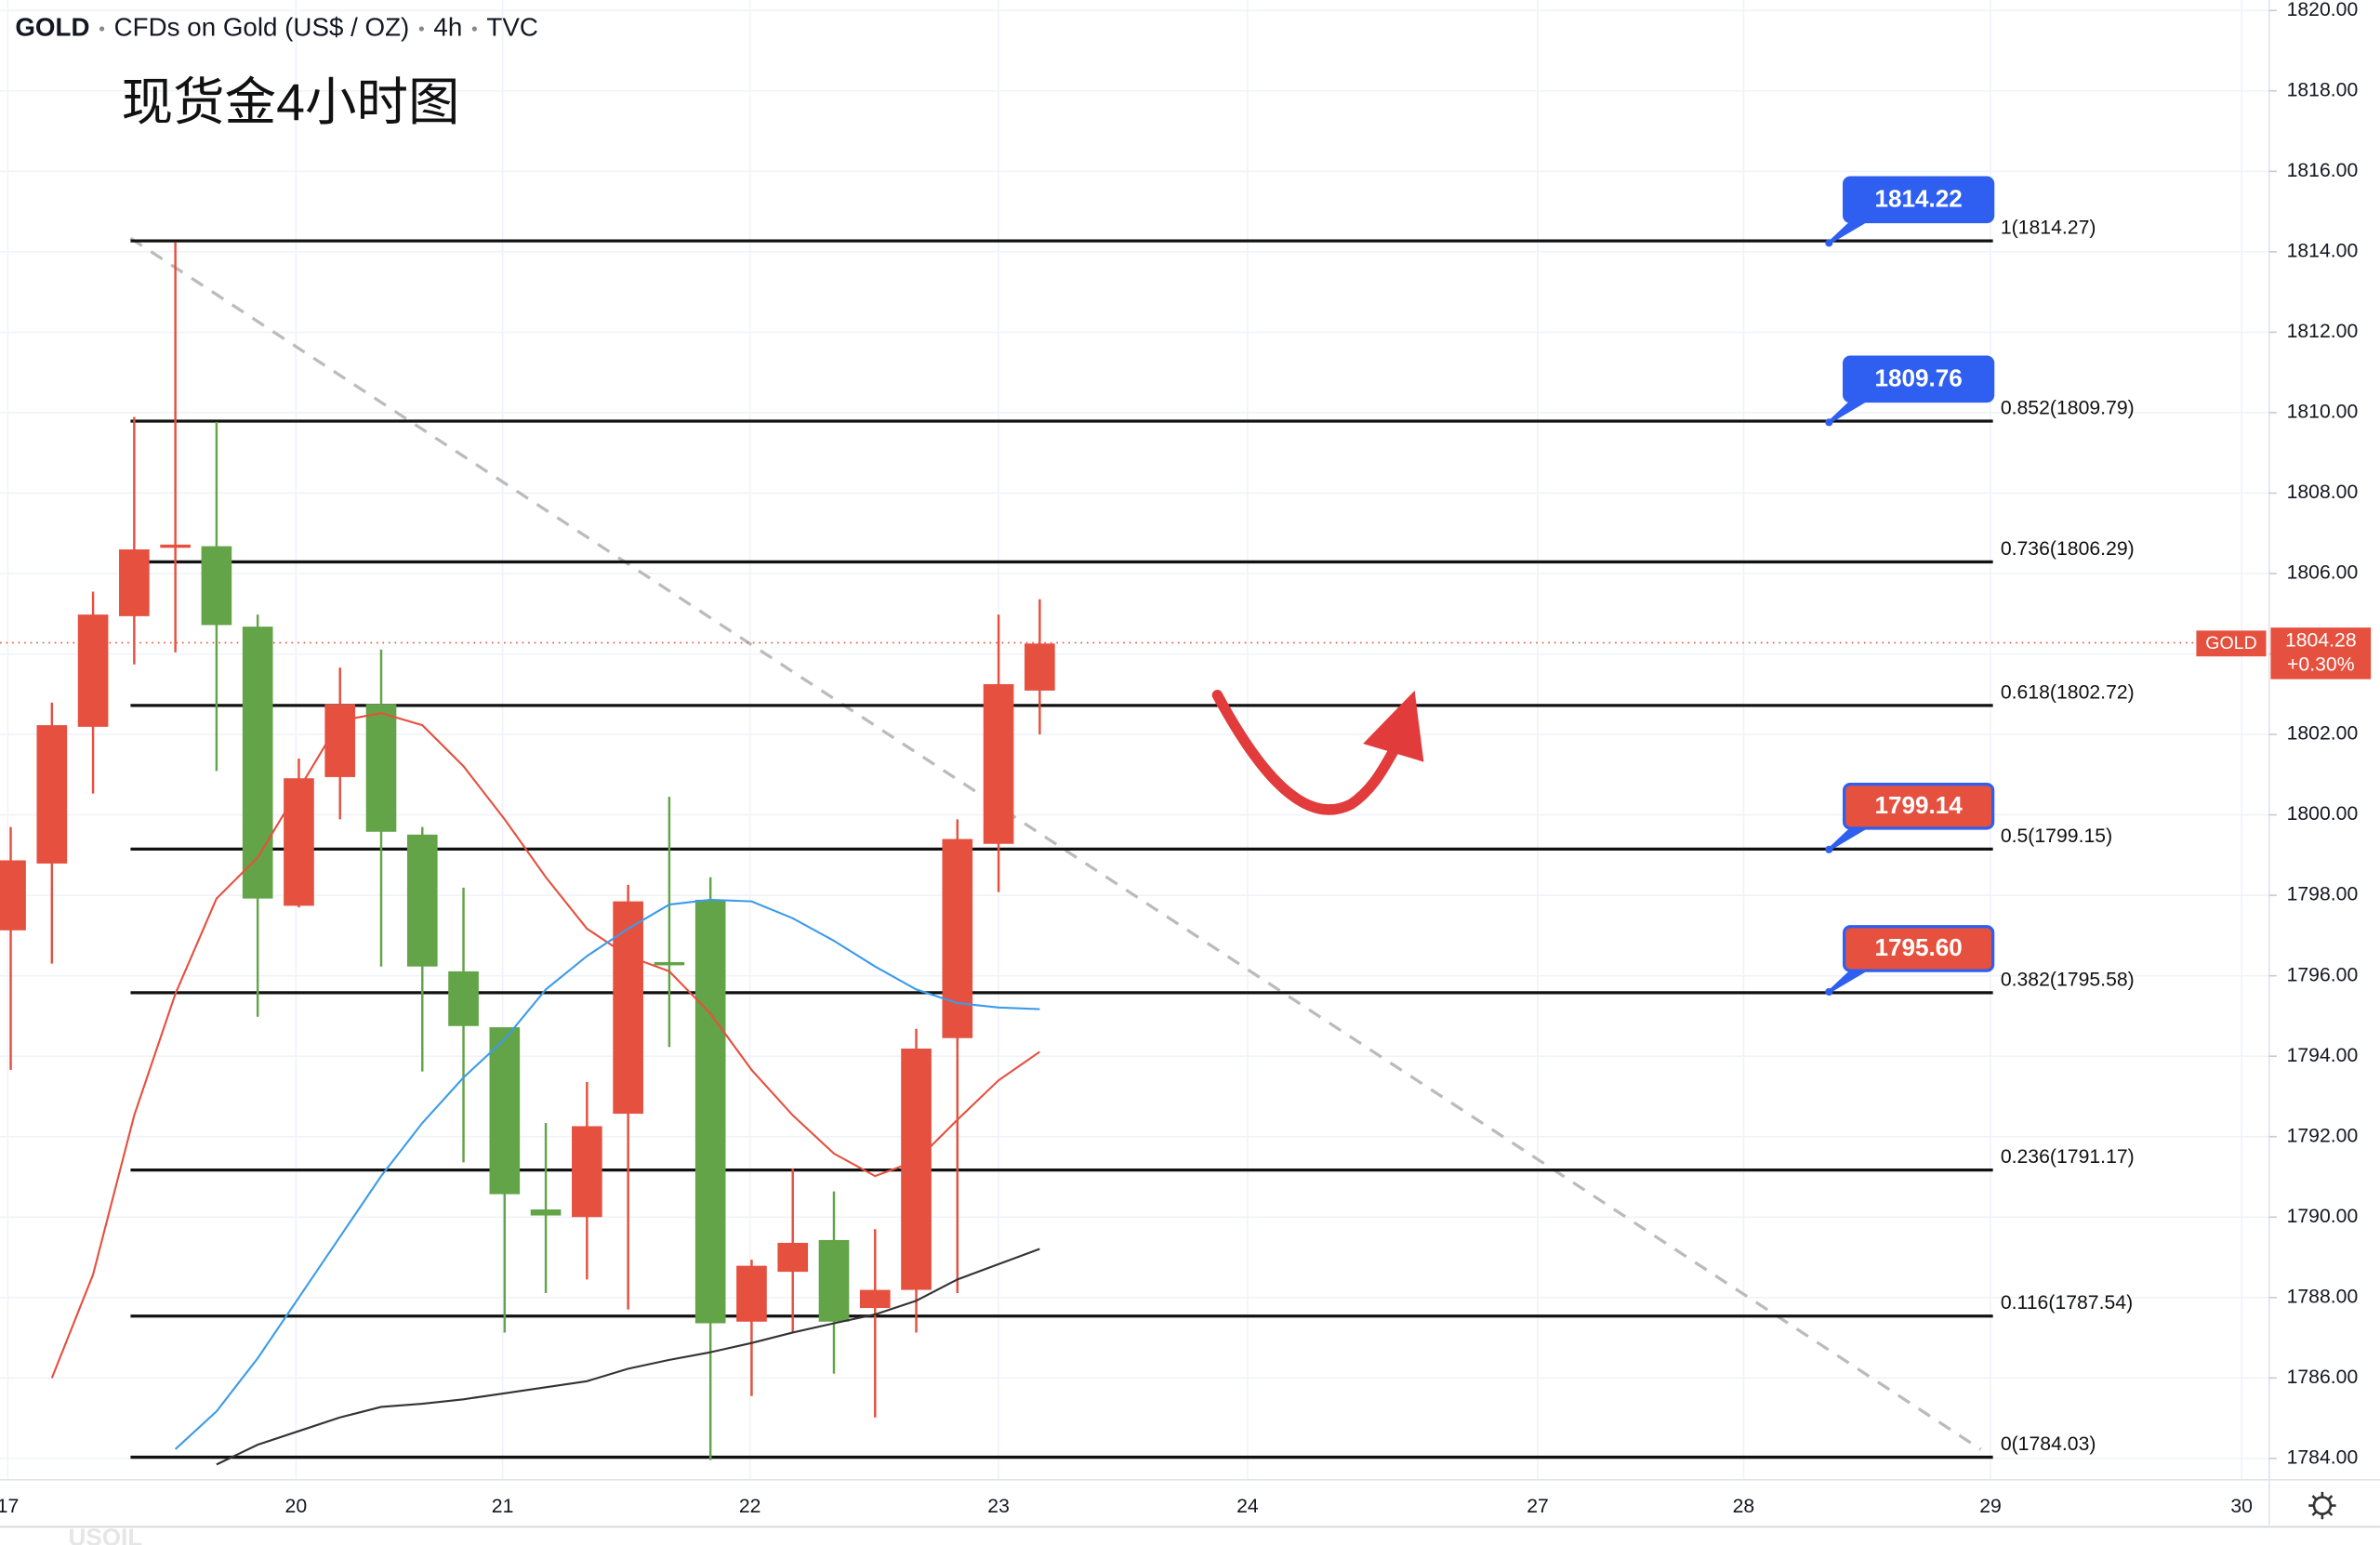 This screenshot has height=1545, width=2380. Describe the element at coordinates (2323, 250) in the screenshot. I see `y-tick-label: 1814.00` at that location.